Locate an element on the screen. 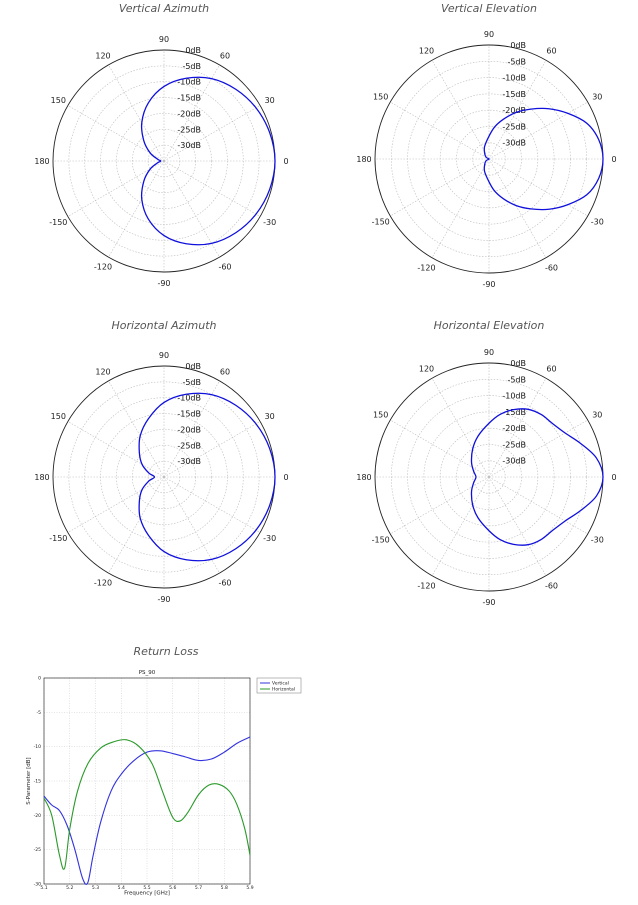 Image resolution: width=638 pixels, height=905 pixels. y-tick-label: -5 is located at coordinates (39, 713).